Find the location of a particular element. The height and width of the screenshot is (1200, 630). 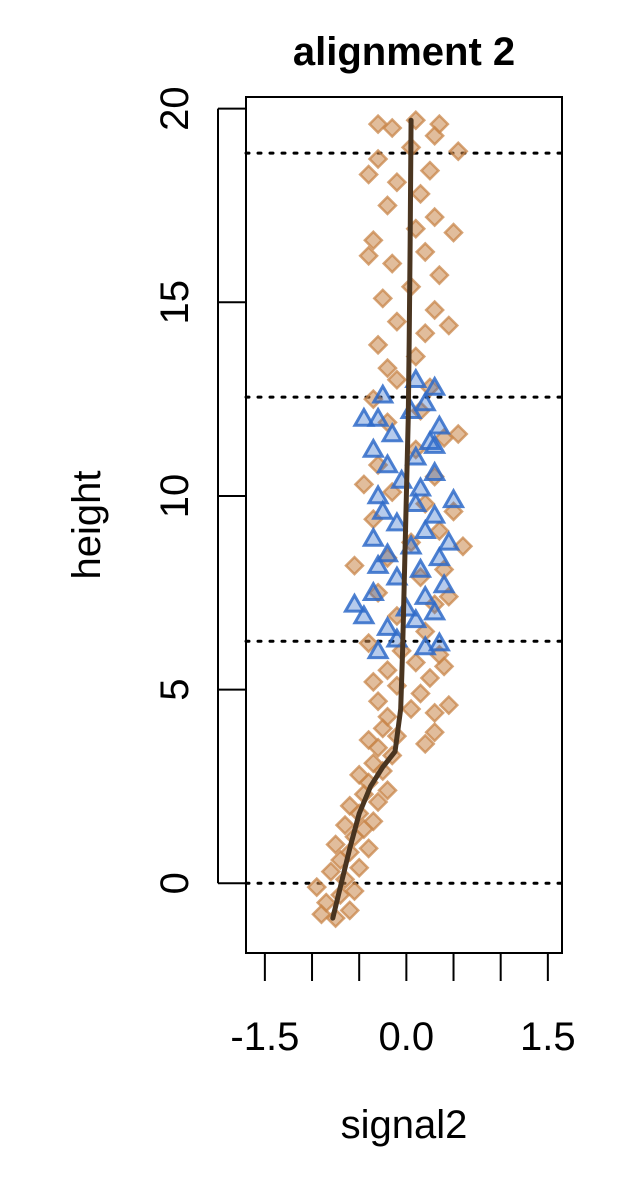

chart-title: alignment 2 is located at coordinates (404, 52).